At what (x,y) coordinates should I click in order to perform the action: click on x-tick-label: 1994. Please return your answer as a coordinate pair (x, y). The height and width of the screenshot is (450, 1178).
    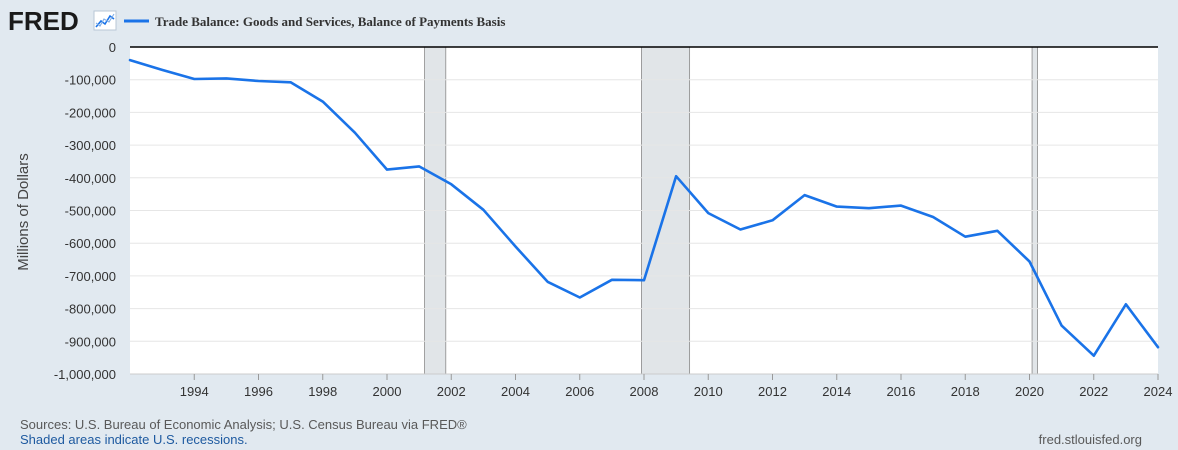
    Looking at the image, I should click on (194, 391).